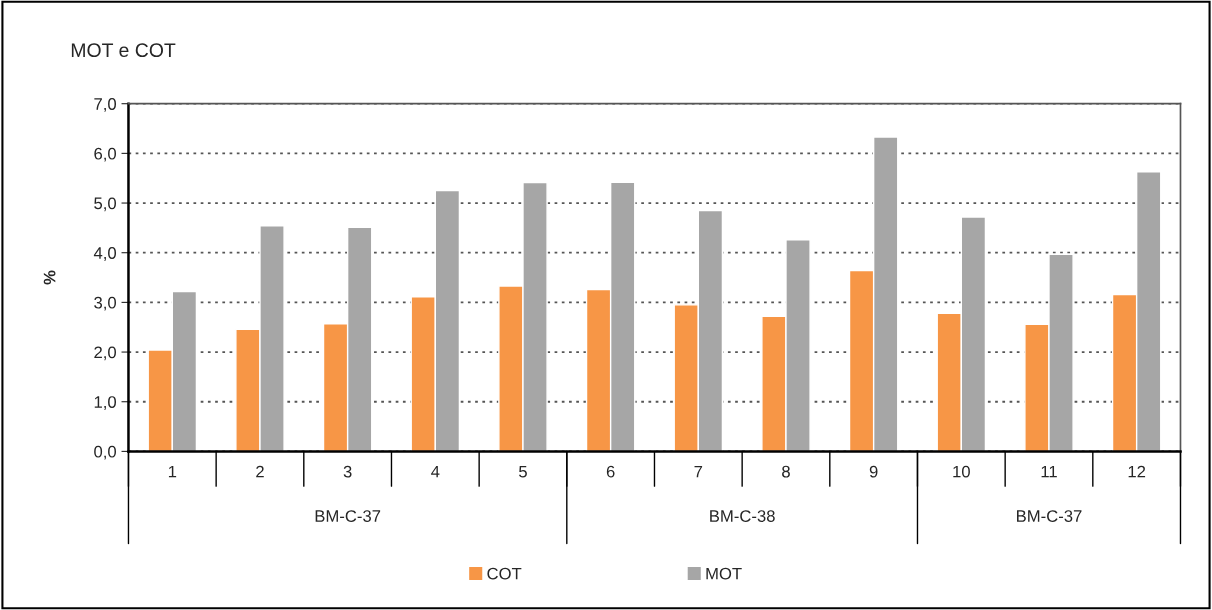 The width and height of the screenshot is (1212, 610). Describe the element at coordinates (49, 277) in the screenshot. I see `y-axis-title: %` at that location.